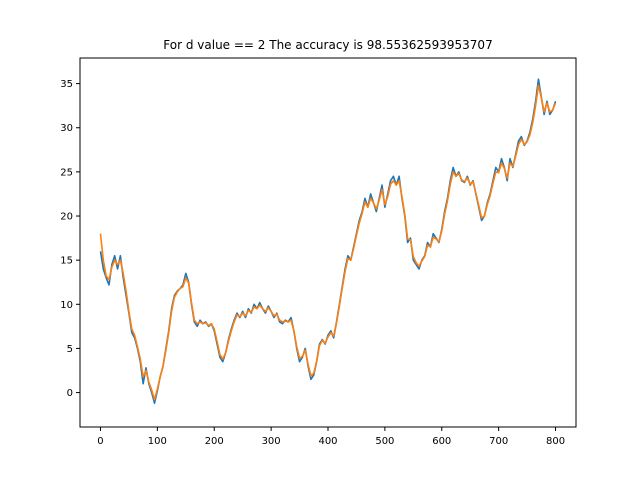 The height and width of the screenshot is (480, 640). What do you see at coordinates (70, 349) in the screenshot?
I see `y-tick-label: 5` at bounding box center [70, 349].